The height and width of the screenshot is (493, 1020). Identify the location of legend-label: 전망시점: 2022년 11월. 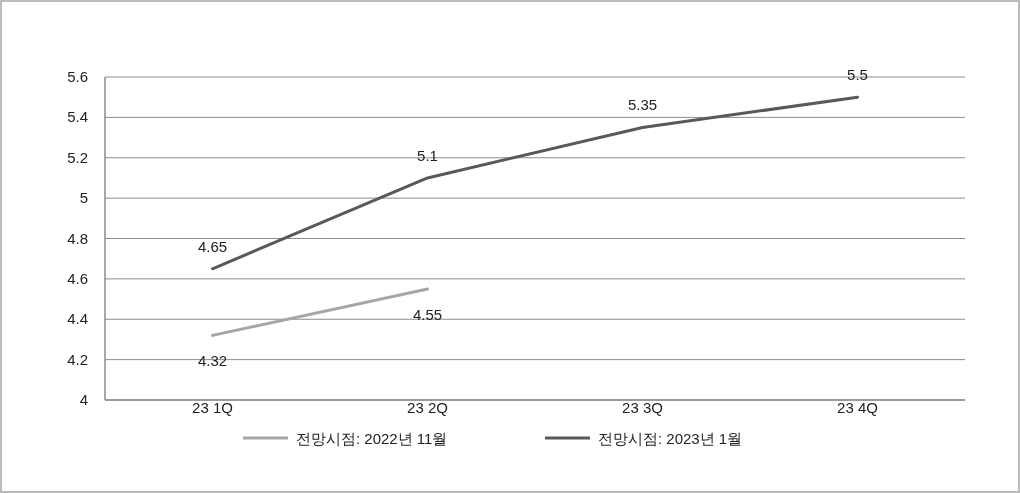
(372, 438).